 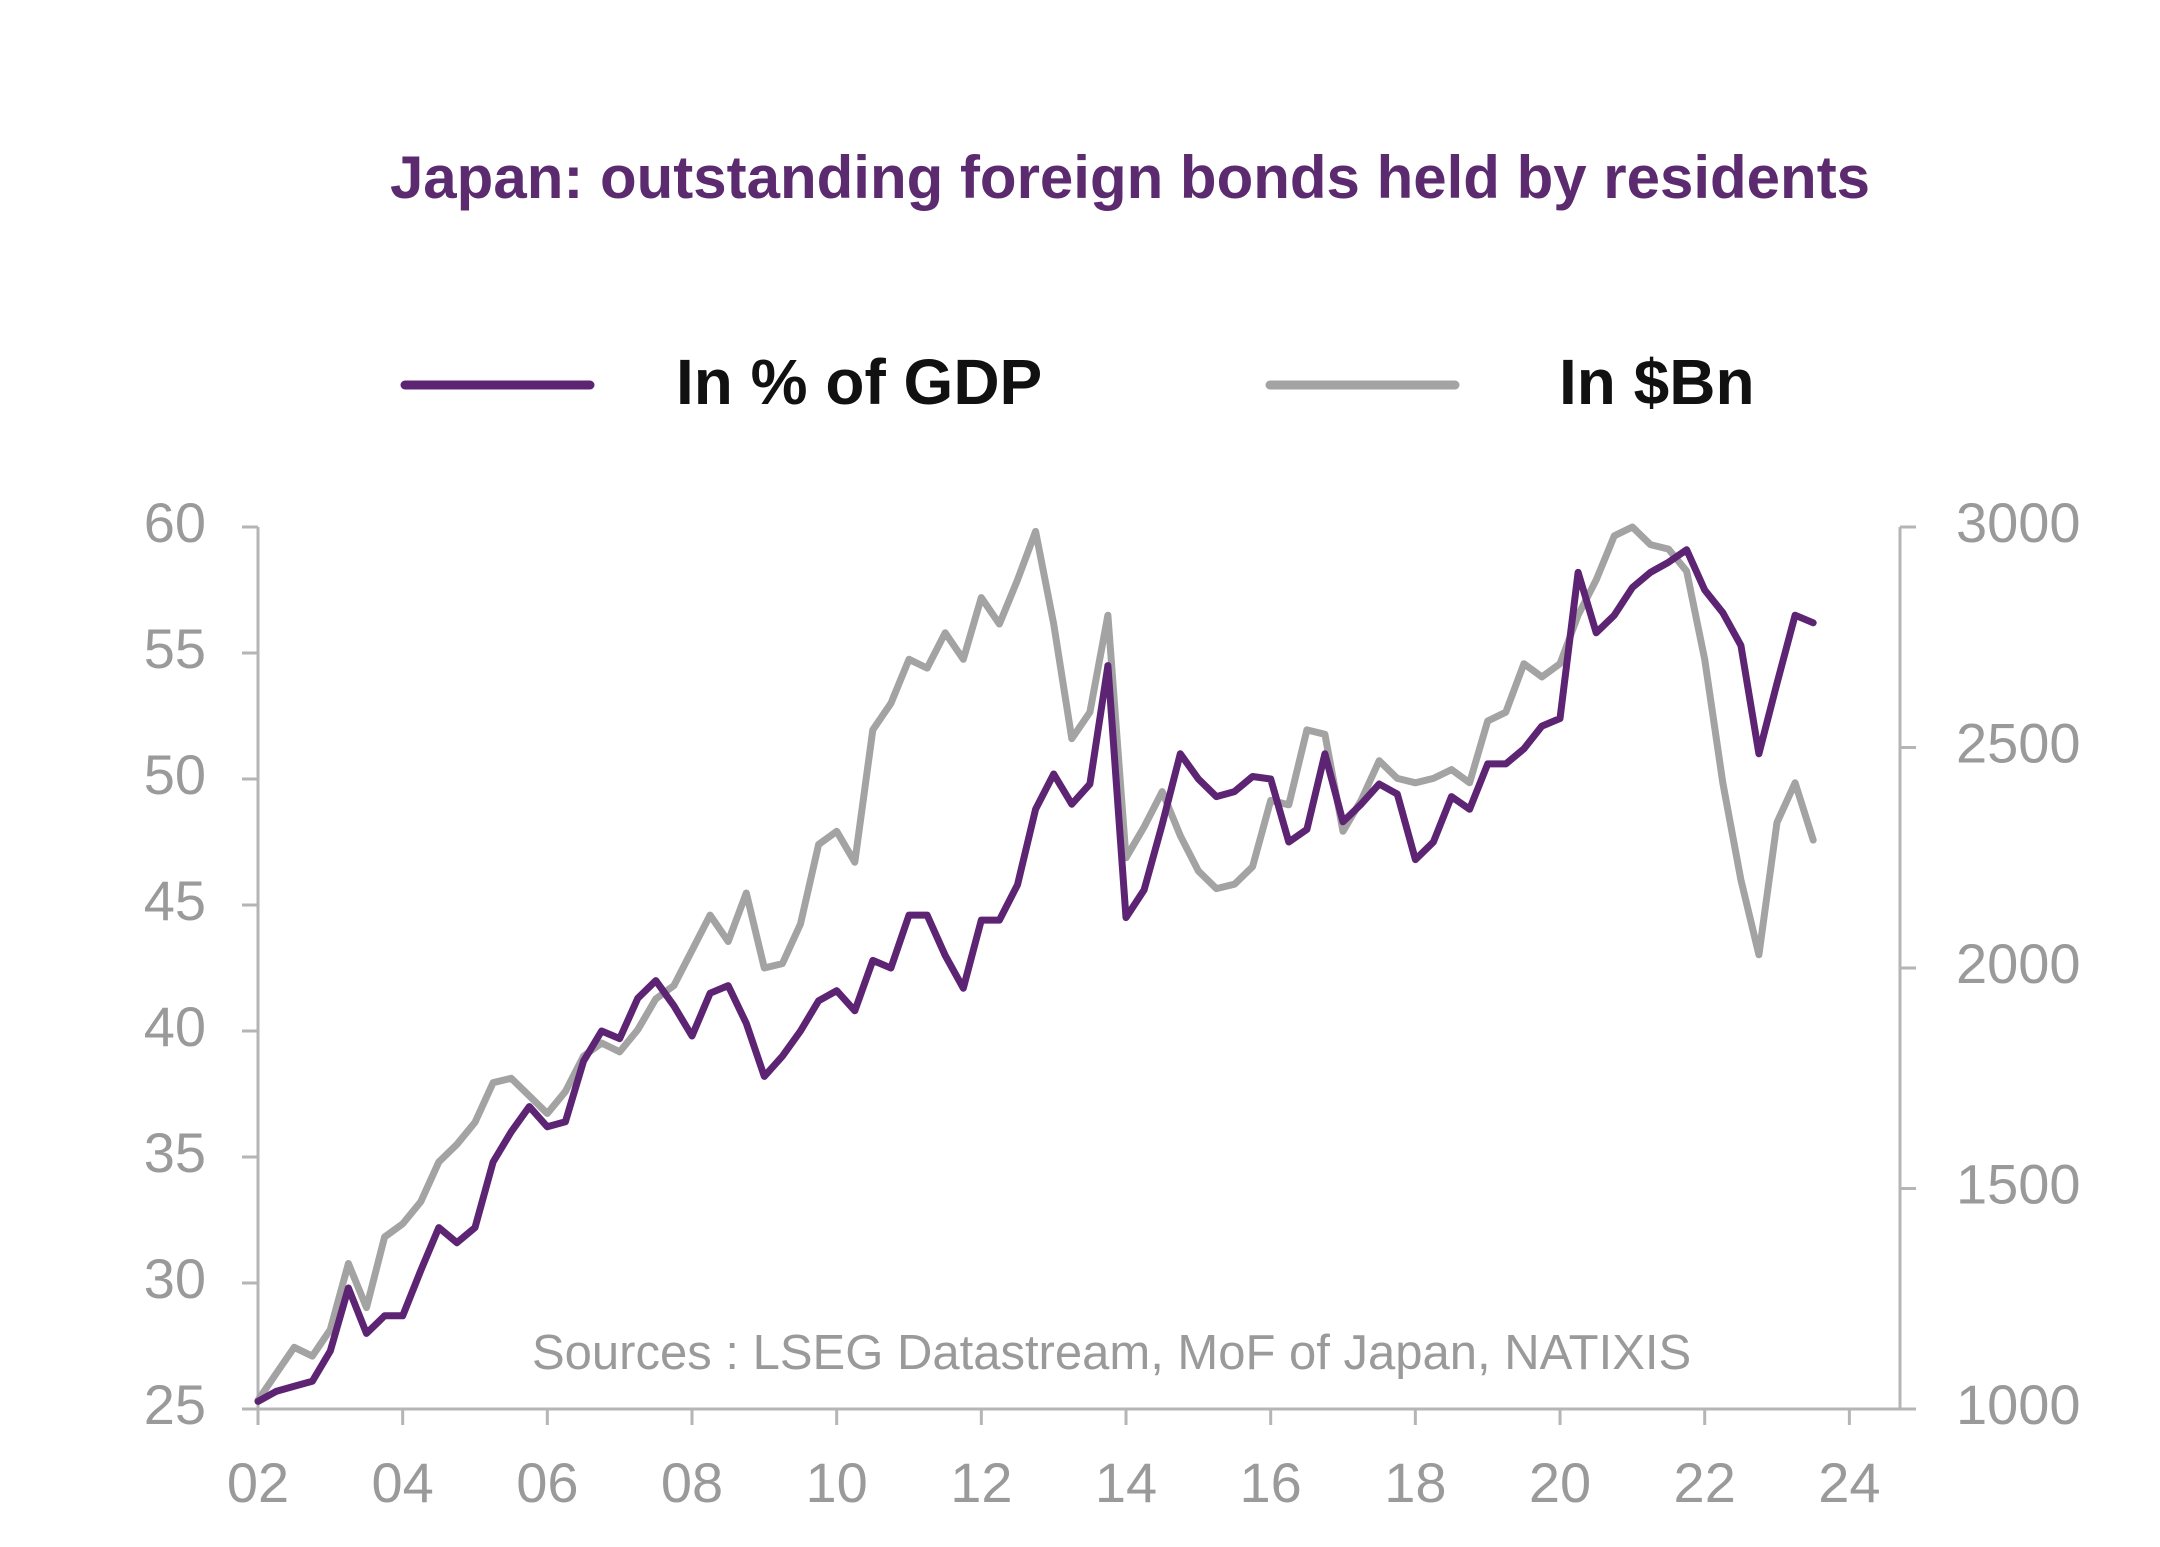 I want to click on x-tick-label: 20, so click(x=1560, y=1482).